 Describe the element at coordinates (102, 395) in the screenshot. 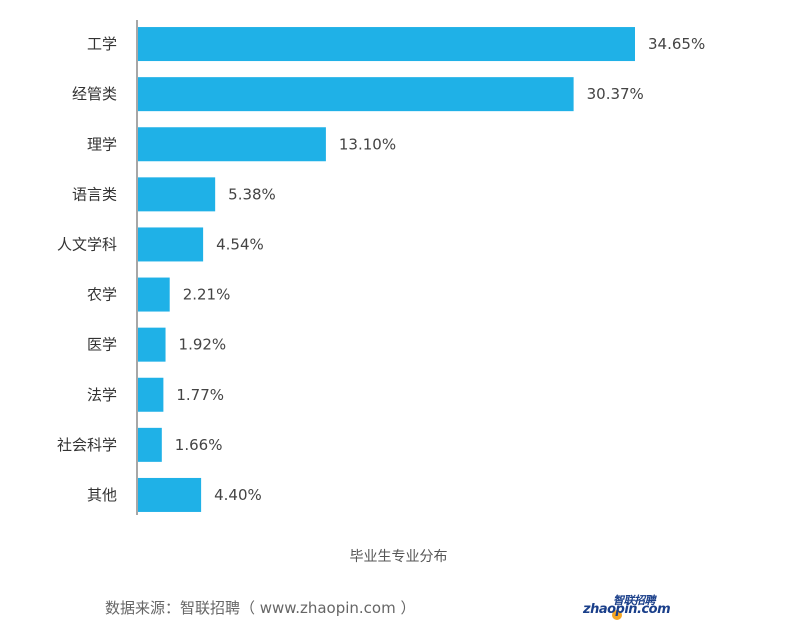

I see `category-label: 法学` at that location.